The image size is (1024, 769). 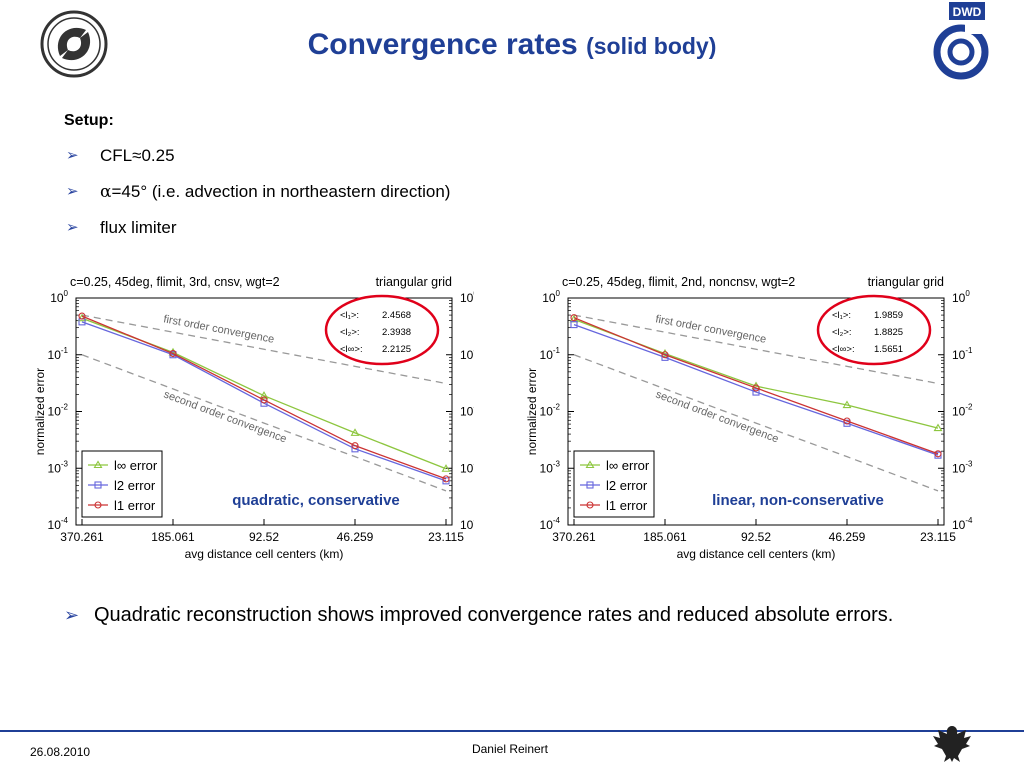 What do you see at coordinates (888, 315) in the screenshot?
I see `rate-value: 1.9859` at bounding box center [888, 315].